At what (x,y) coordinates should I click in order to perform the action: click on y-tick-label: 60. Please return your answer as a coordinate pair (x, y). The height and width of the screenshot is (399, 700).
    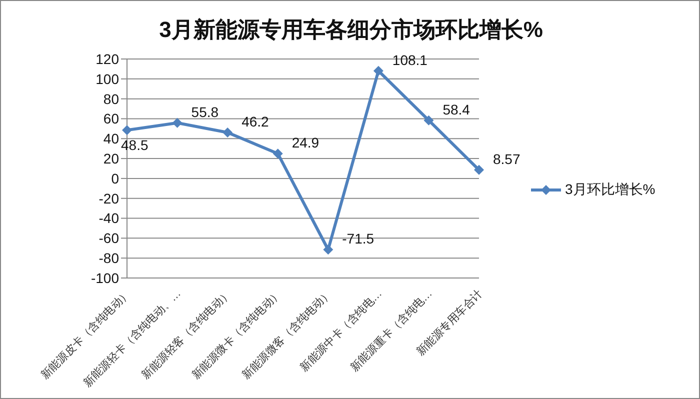
    Looking at the image, I should click on (111, 118).